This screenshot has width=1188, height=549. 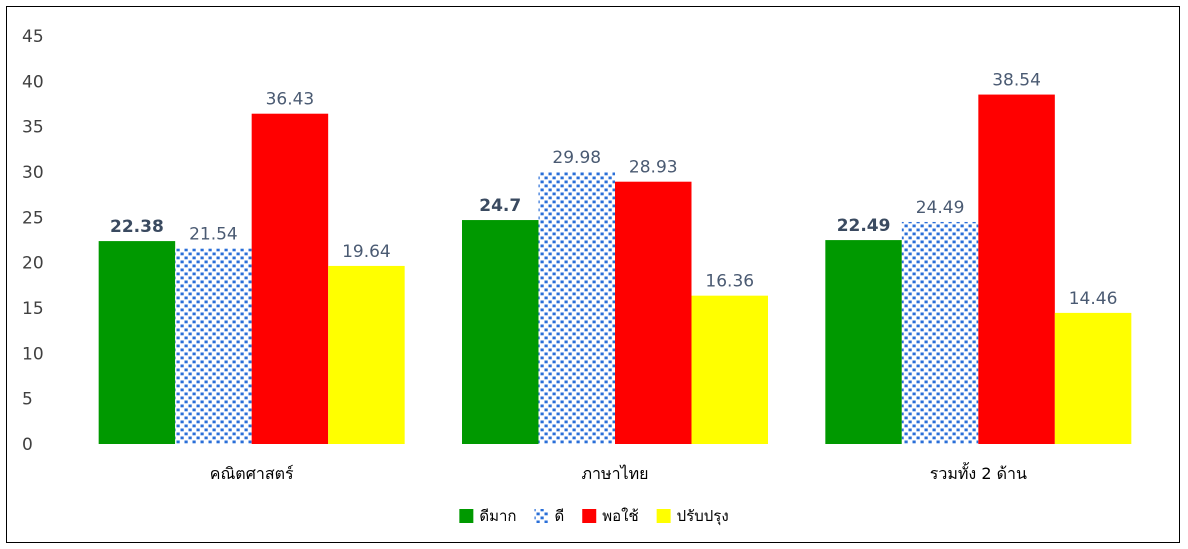 What do you see at coordinates (27, 445) in the screenshot?
I see `y-tick-label: 0` at bounding box center [27, 445].